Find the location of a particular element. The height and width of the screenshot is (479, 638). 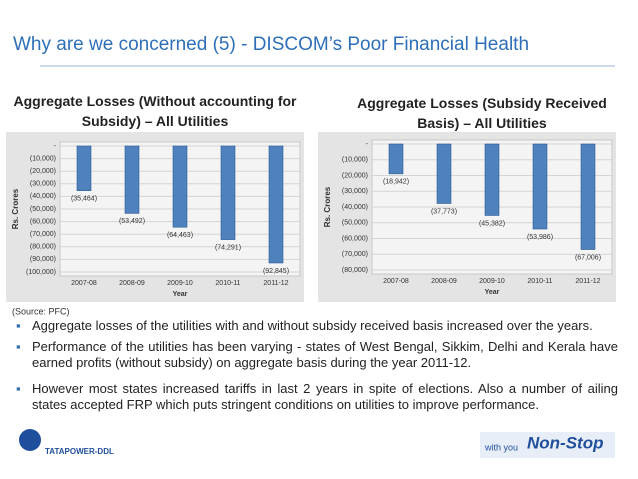

source: (Source: PFC) is located at coordinates (41, 311).